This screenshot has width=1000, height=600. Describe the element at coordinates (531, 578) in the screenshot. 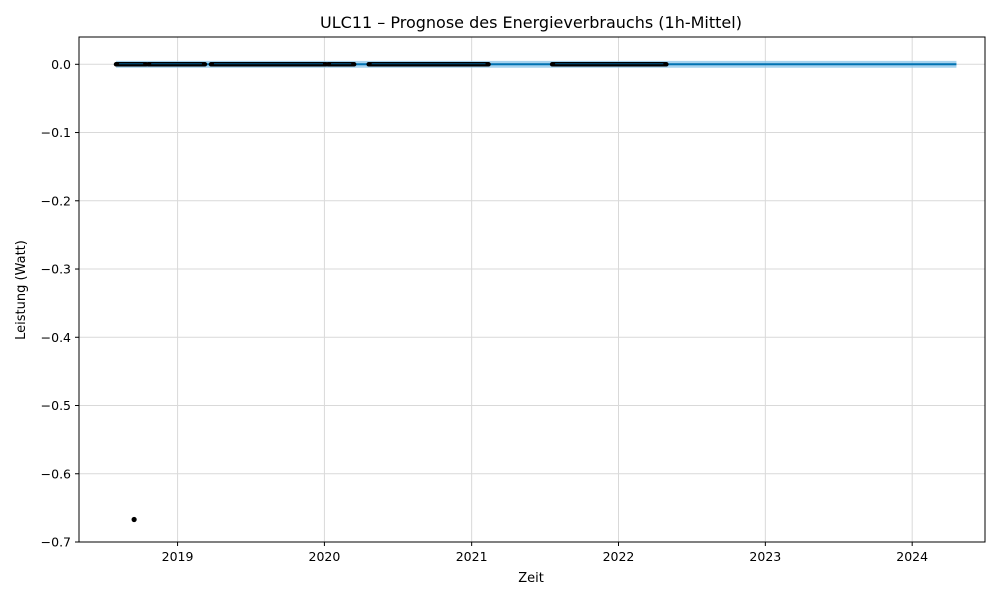

I see `x-axis-label: Zeit` at that location.